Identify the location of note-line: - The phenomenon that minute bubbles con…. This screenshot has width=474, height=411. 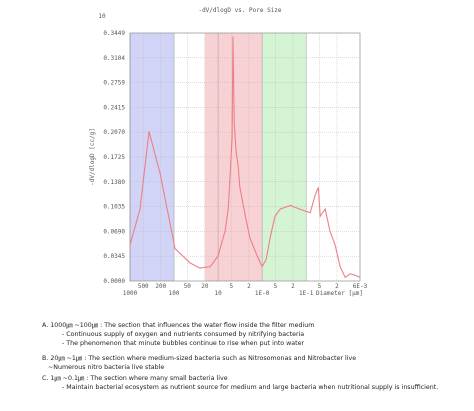
(183, 343).